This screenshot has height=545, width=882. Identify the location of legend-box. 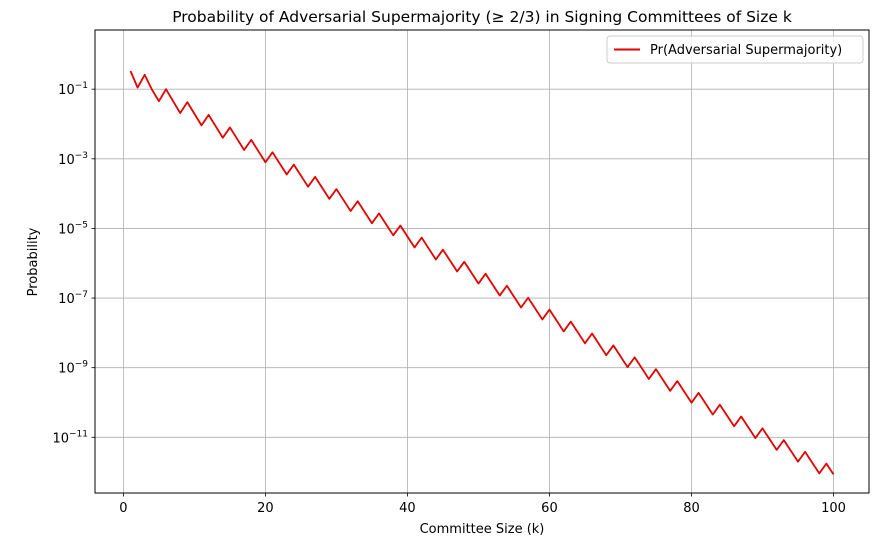
(735, 49).